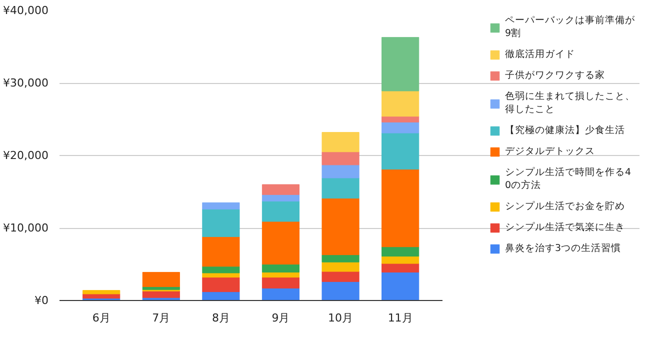 The width and height of the screenshot is (657, 347). Describe the element at coordinates (565, 206) in the screenshot. I see `legend-label: シンプル生活でお金を貯め` at that location.